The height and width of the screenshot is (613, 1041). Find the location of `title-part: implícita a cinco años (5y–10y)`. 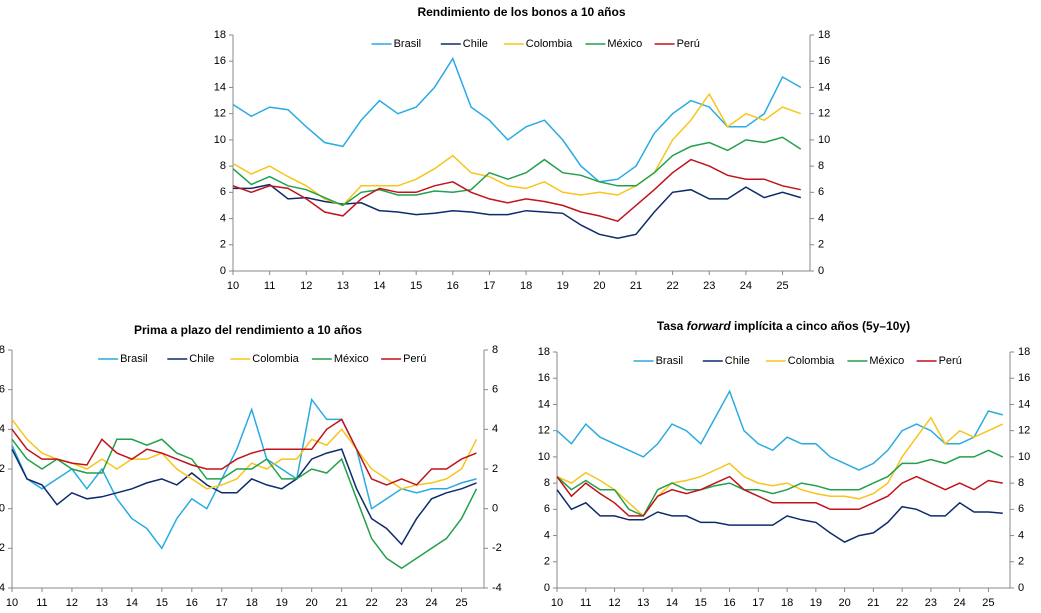

title-part: implícita a cinco años (5y–10y) is located at coordinates (820, 326).